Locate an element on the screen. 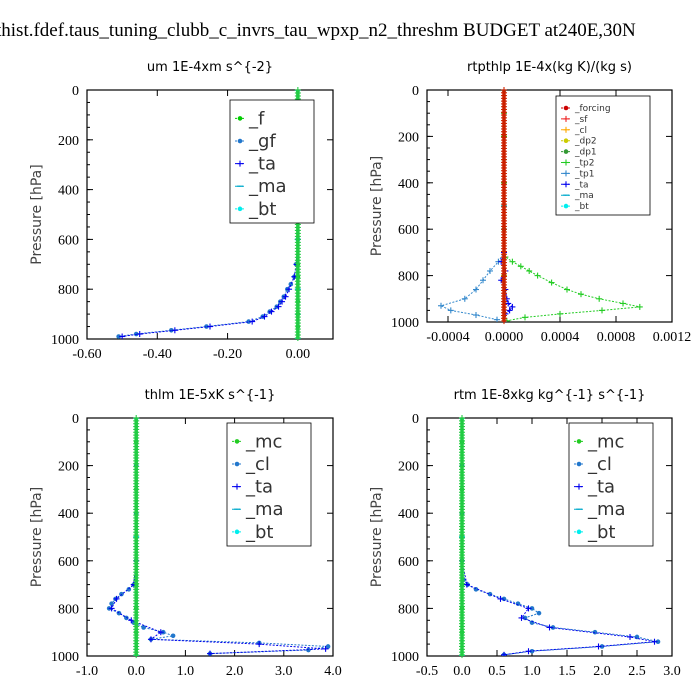  x-tick-label: 0.5 is located at coordinates (497, 671).